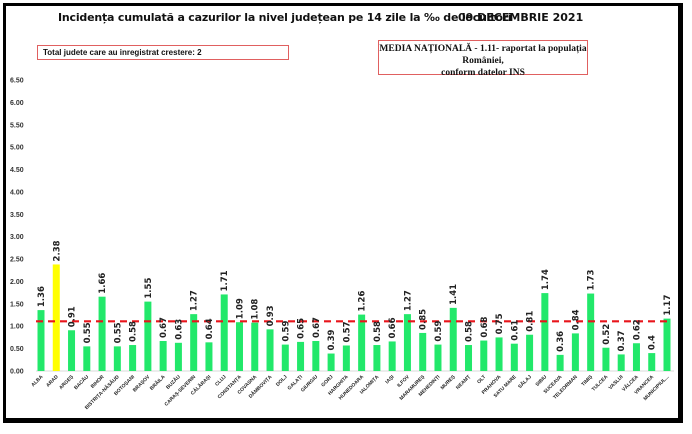 Image resolution: width=692 pixels, height=434 pixels. Describe the element at coordinates (239, 346) in the screenshot. I see `bar-constanța` at that location.